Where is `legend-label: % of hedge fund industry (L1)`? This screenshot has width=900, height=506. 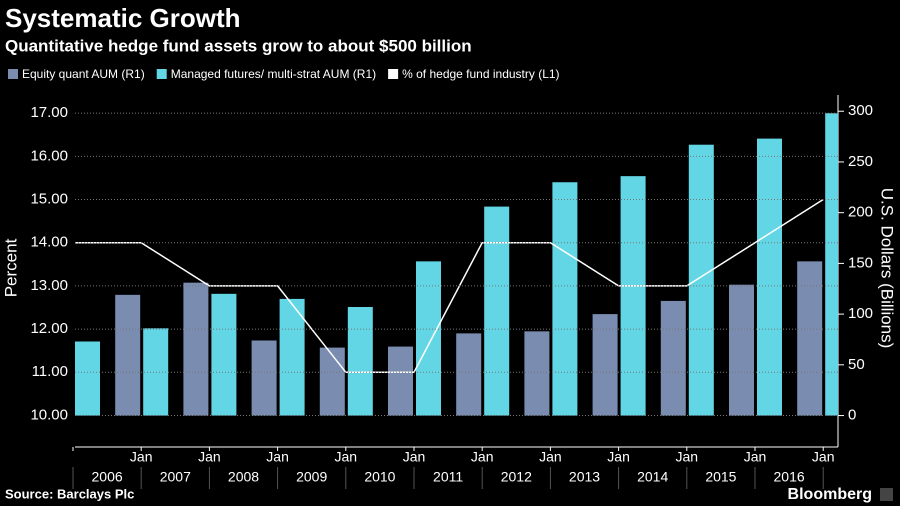
legend-label: % of hedge fund industry (L1) is located at coordinates (480, 74).